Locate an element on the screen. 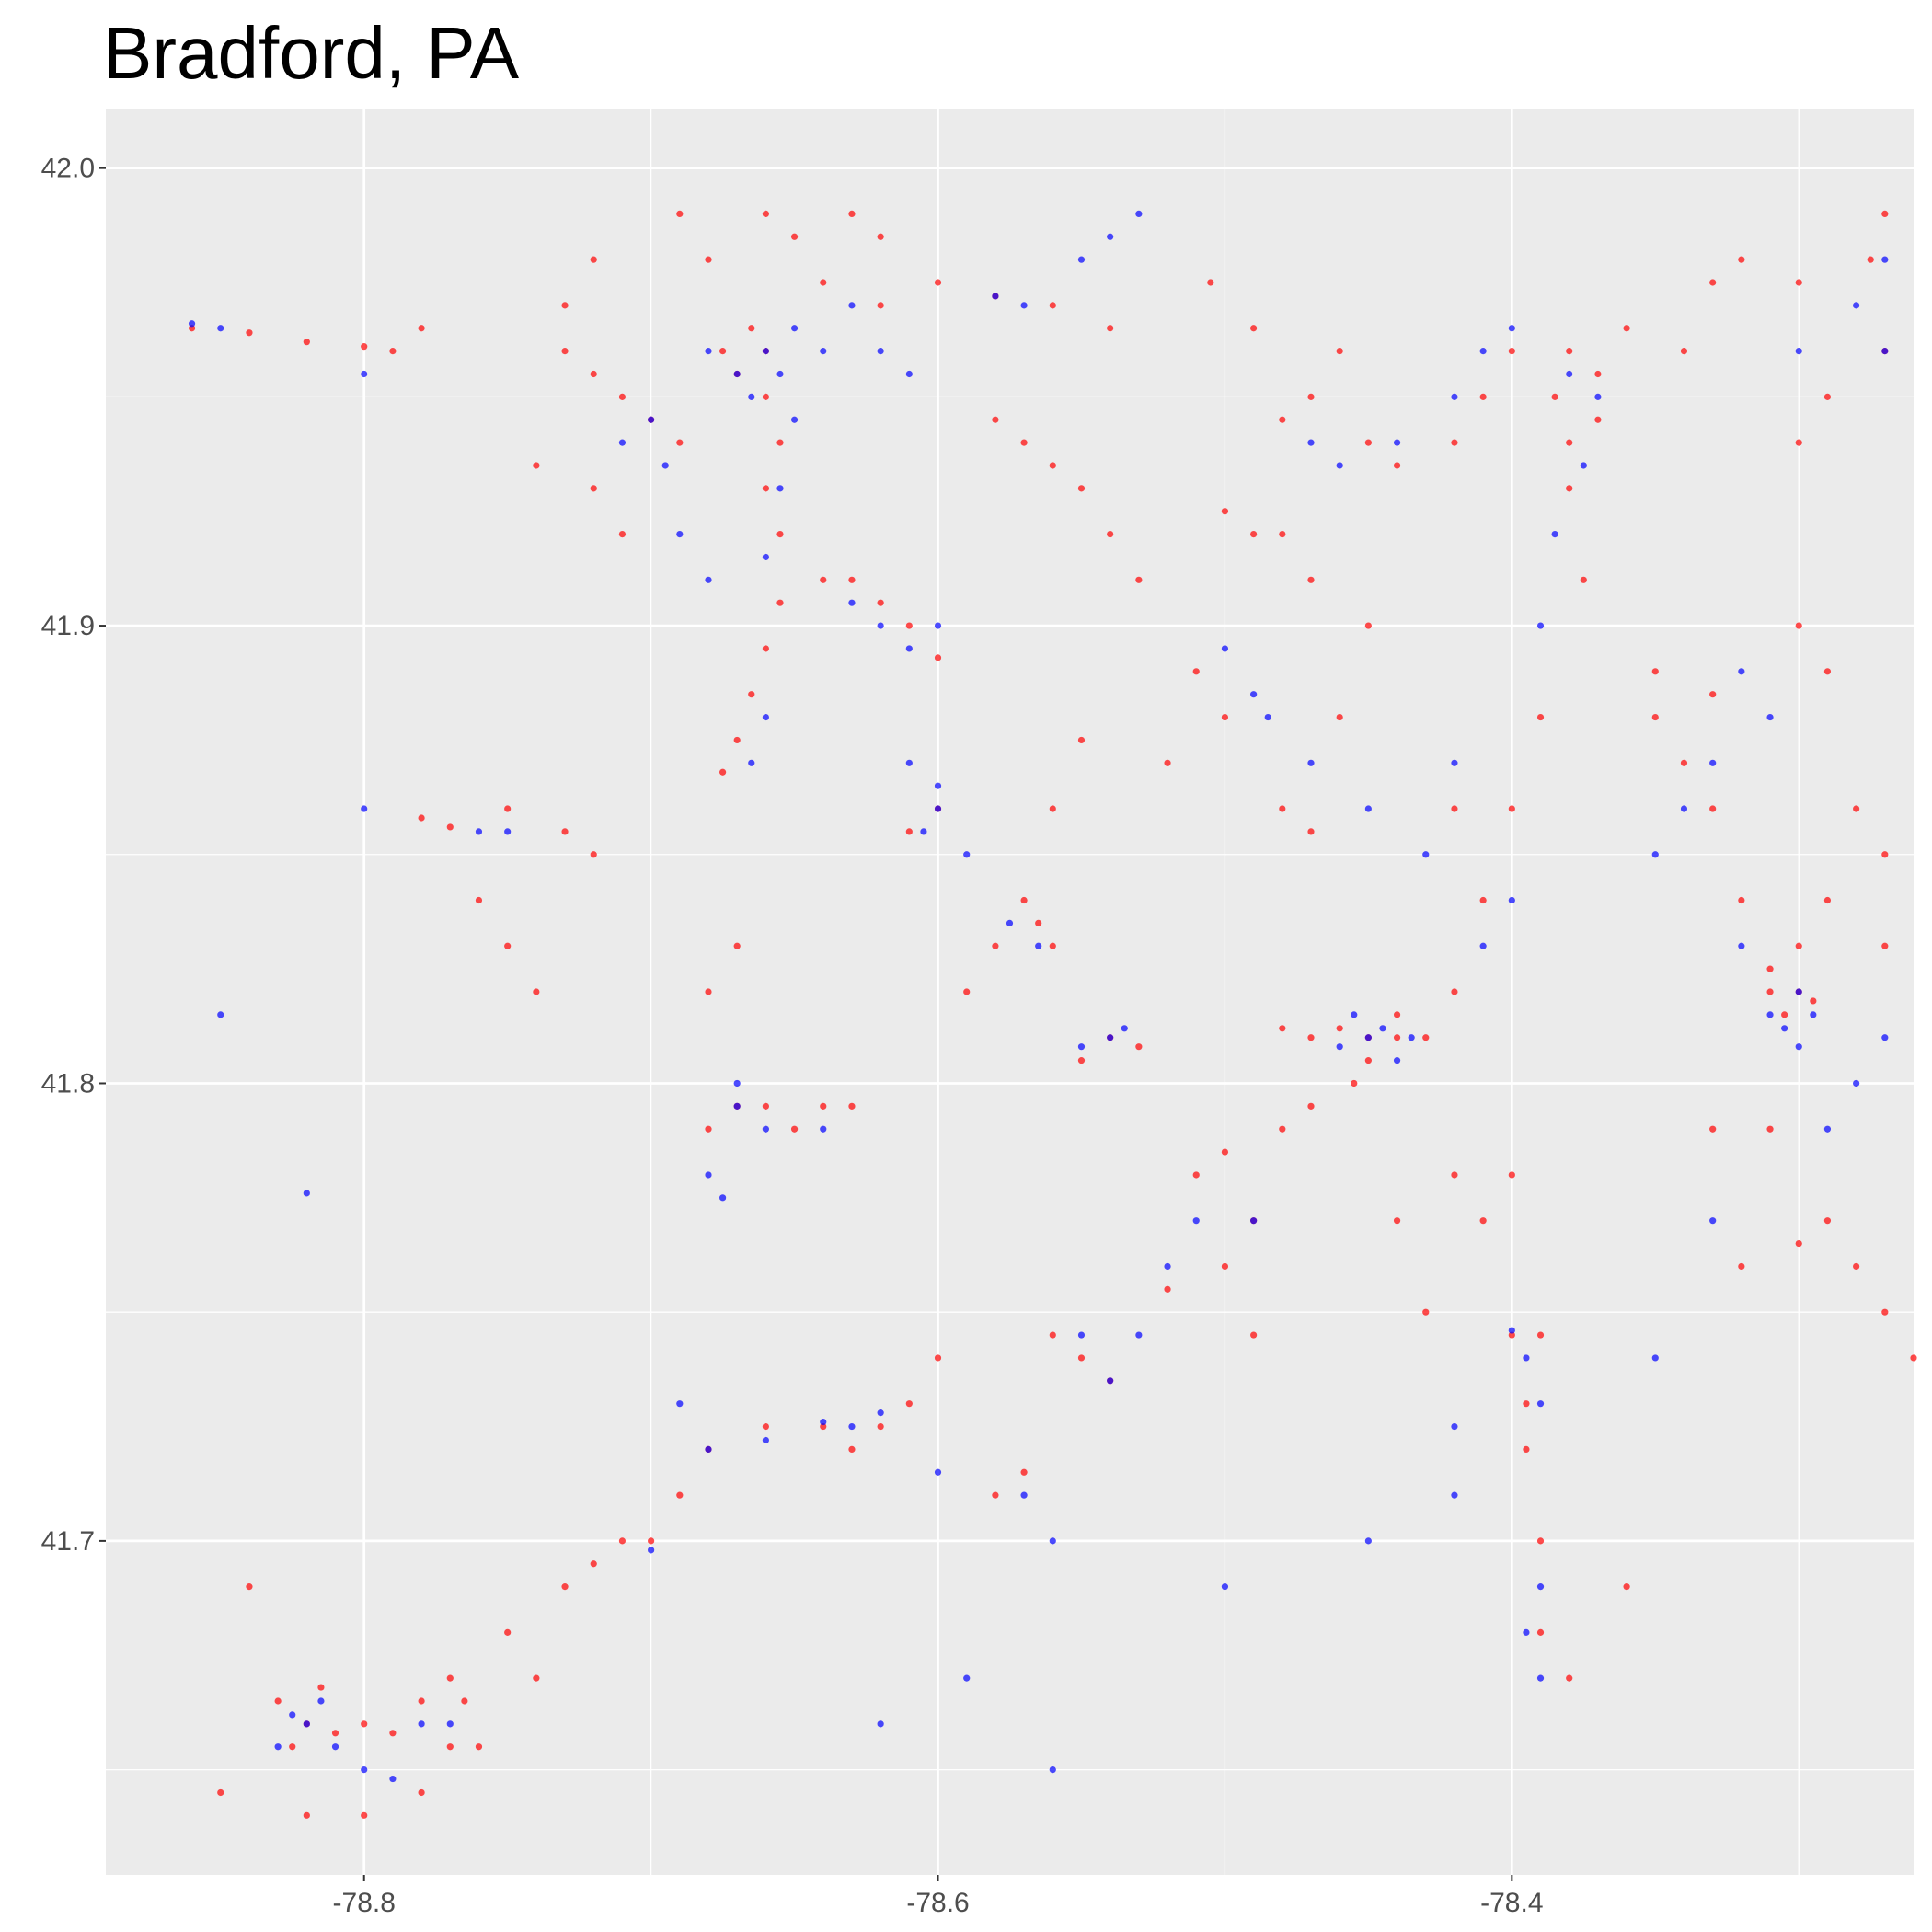 This screenshot has height=1932, width=1932. x-tick-label: -78.6 is located at coordinates (937, 1903).